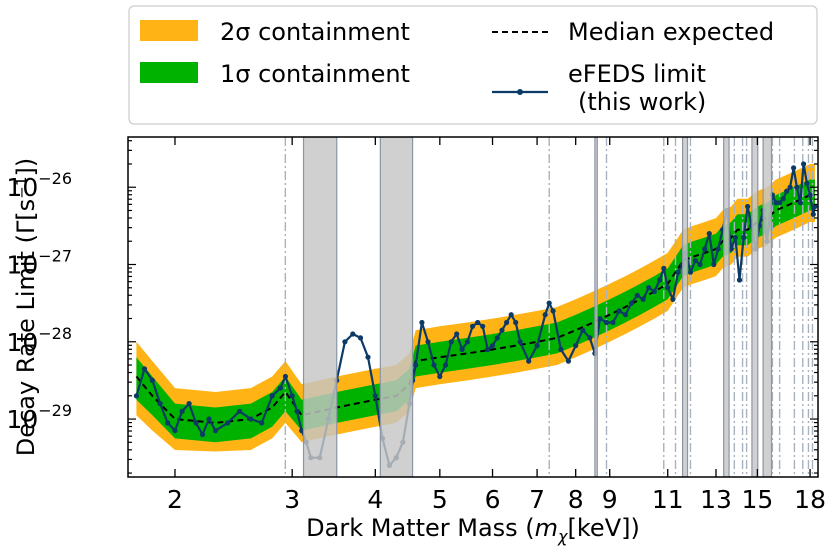 Image resolution: width=830 pixels, height=560 pixels. Describe the element at coordinates (315, 74) in the screenshot. I see `legend-one-sigma-label: 1σ containment` at that location.